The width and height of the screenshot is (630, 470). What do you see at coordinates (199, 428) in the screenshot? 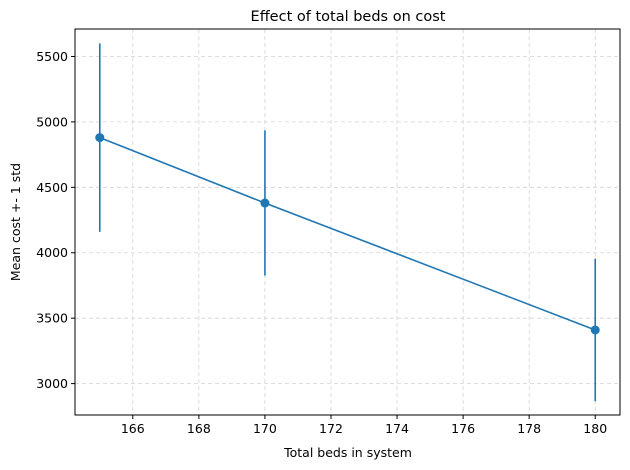
I see `x-tick-label: 168` at bounding box center [199, 428].